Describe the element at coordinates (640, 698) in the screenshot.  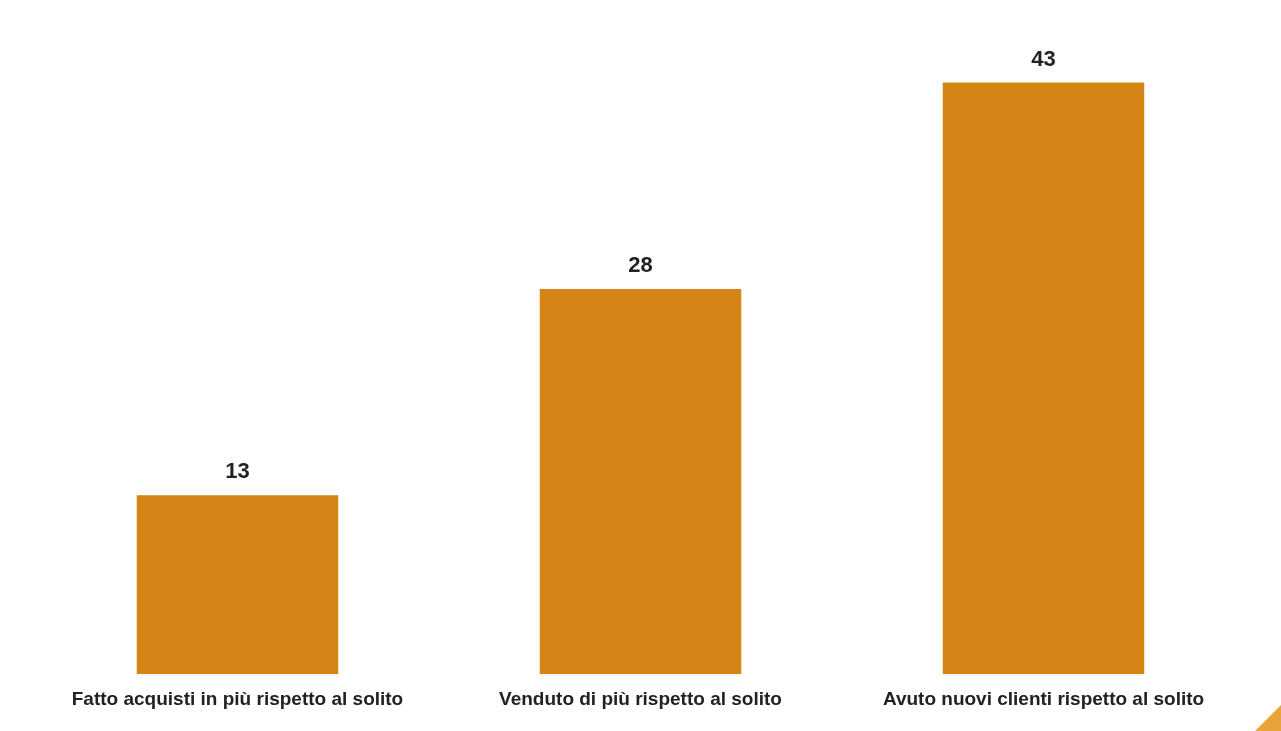
I see `x-tick-label: Venduto di più rispetto al solito` at that location.